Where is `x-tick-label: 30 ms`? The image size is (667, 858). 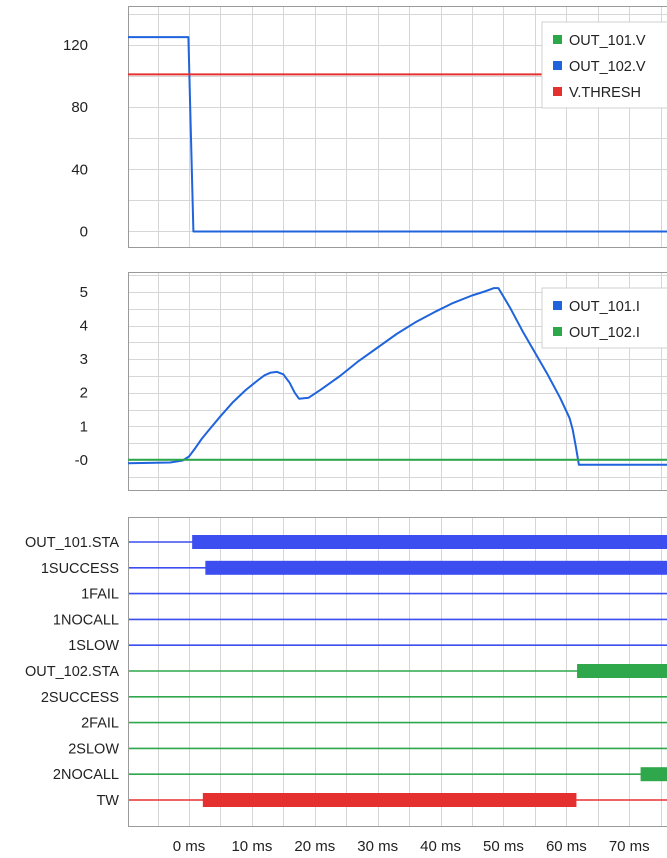
x-tick-label: 30 ms is located at coordinates (377, 846).